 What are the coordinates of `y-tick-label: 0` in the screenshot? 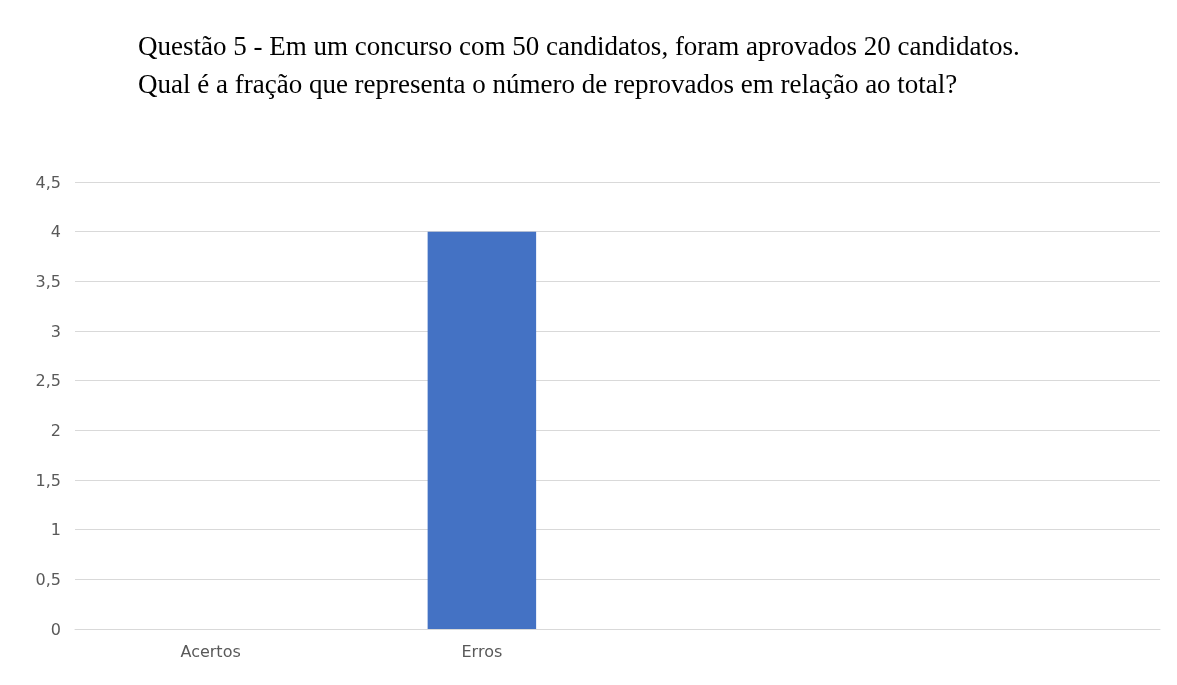 It's located at (55, 629).